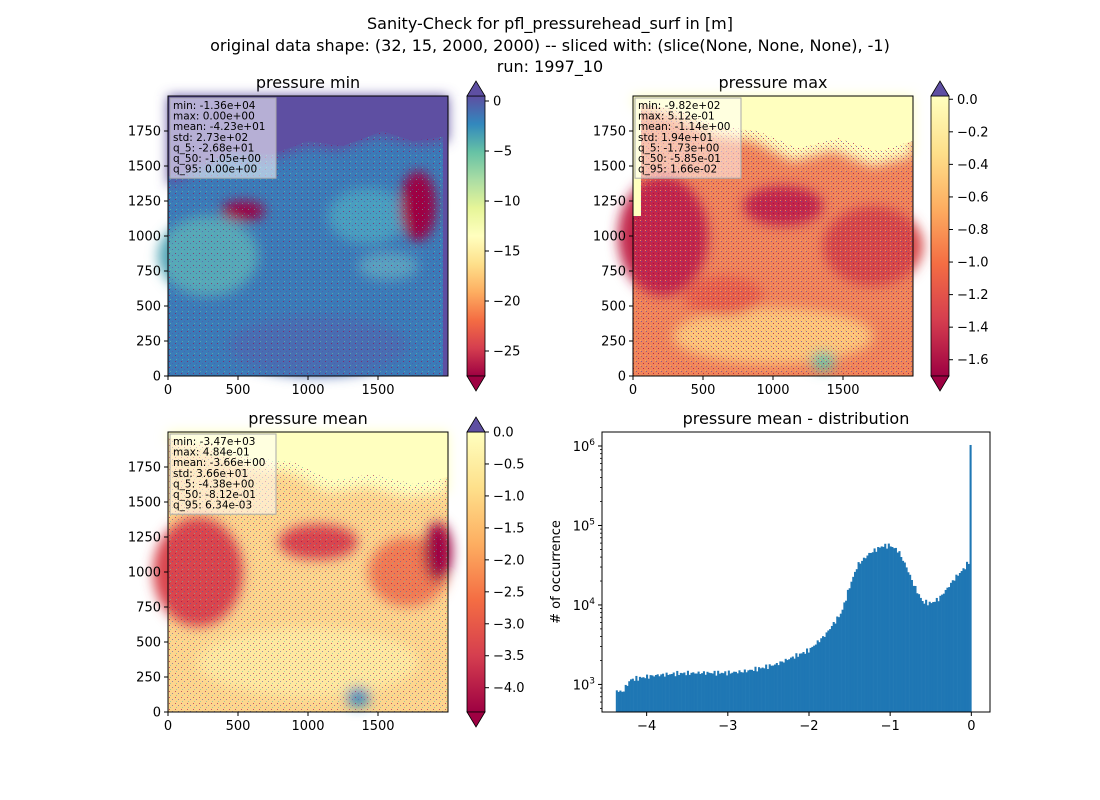 The image size is (1100, 800). Describe the element at coordinates (772, 82) in the screenshot. I see `panel-title: pressure max` at that location.